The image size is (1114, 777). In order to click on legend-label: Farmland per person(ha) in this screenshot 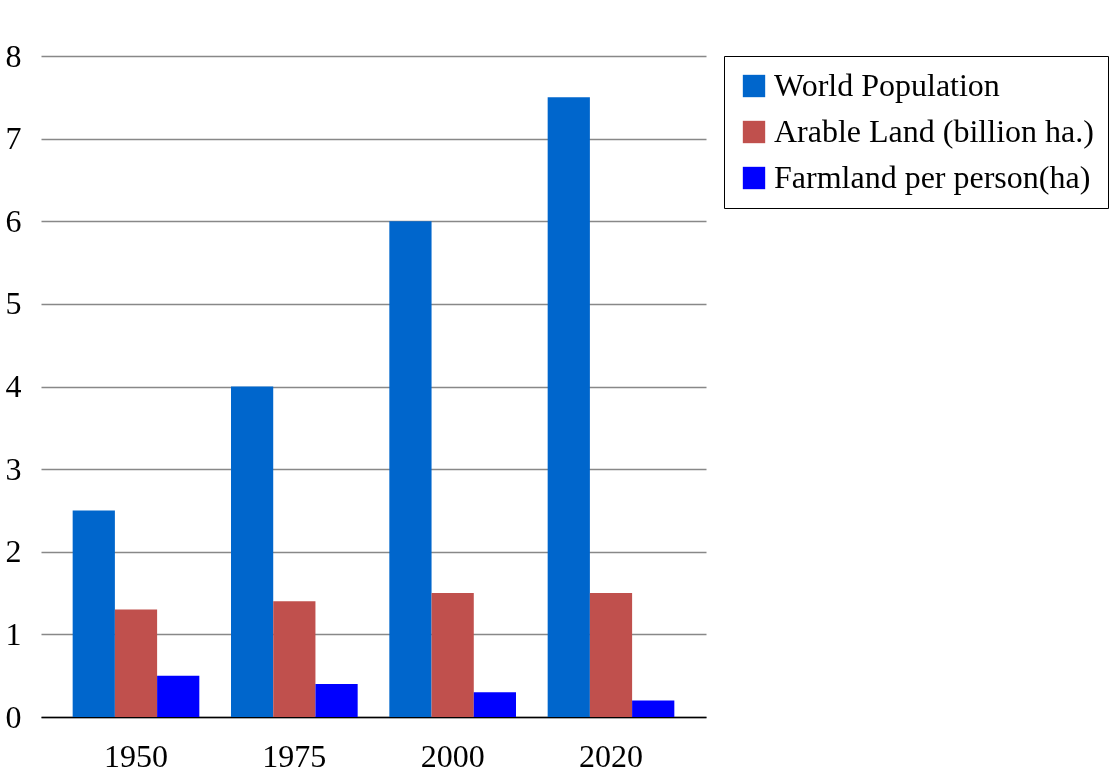, I will do `click(932, 177)`.